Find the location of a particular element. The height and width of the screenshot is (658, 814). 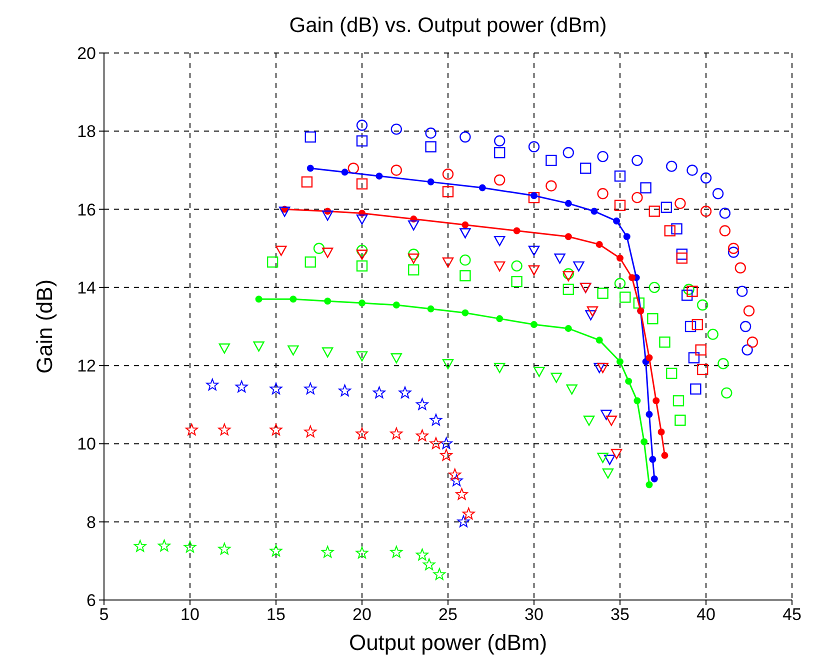

y-tick-label: 8 is located at coordinates (91, 522).